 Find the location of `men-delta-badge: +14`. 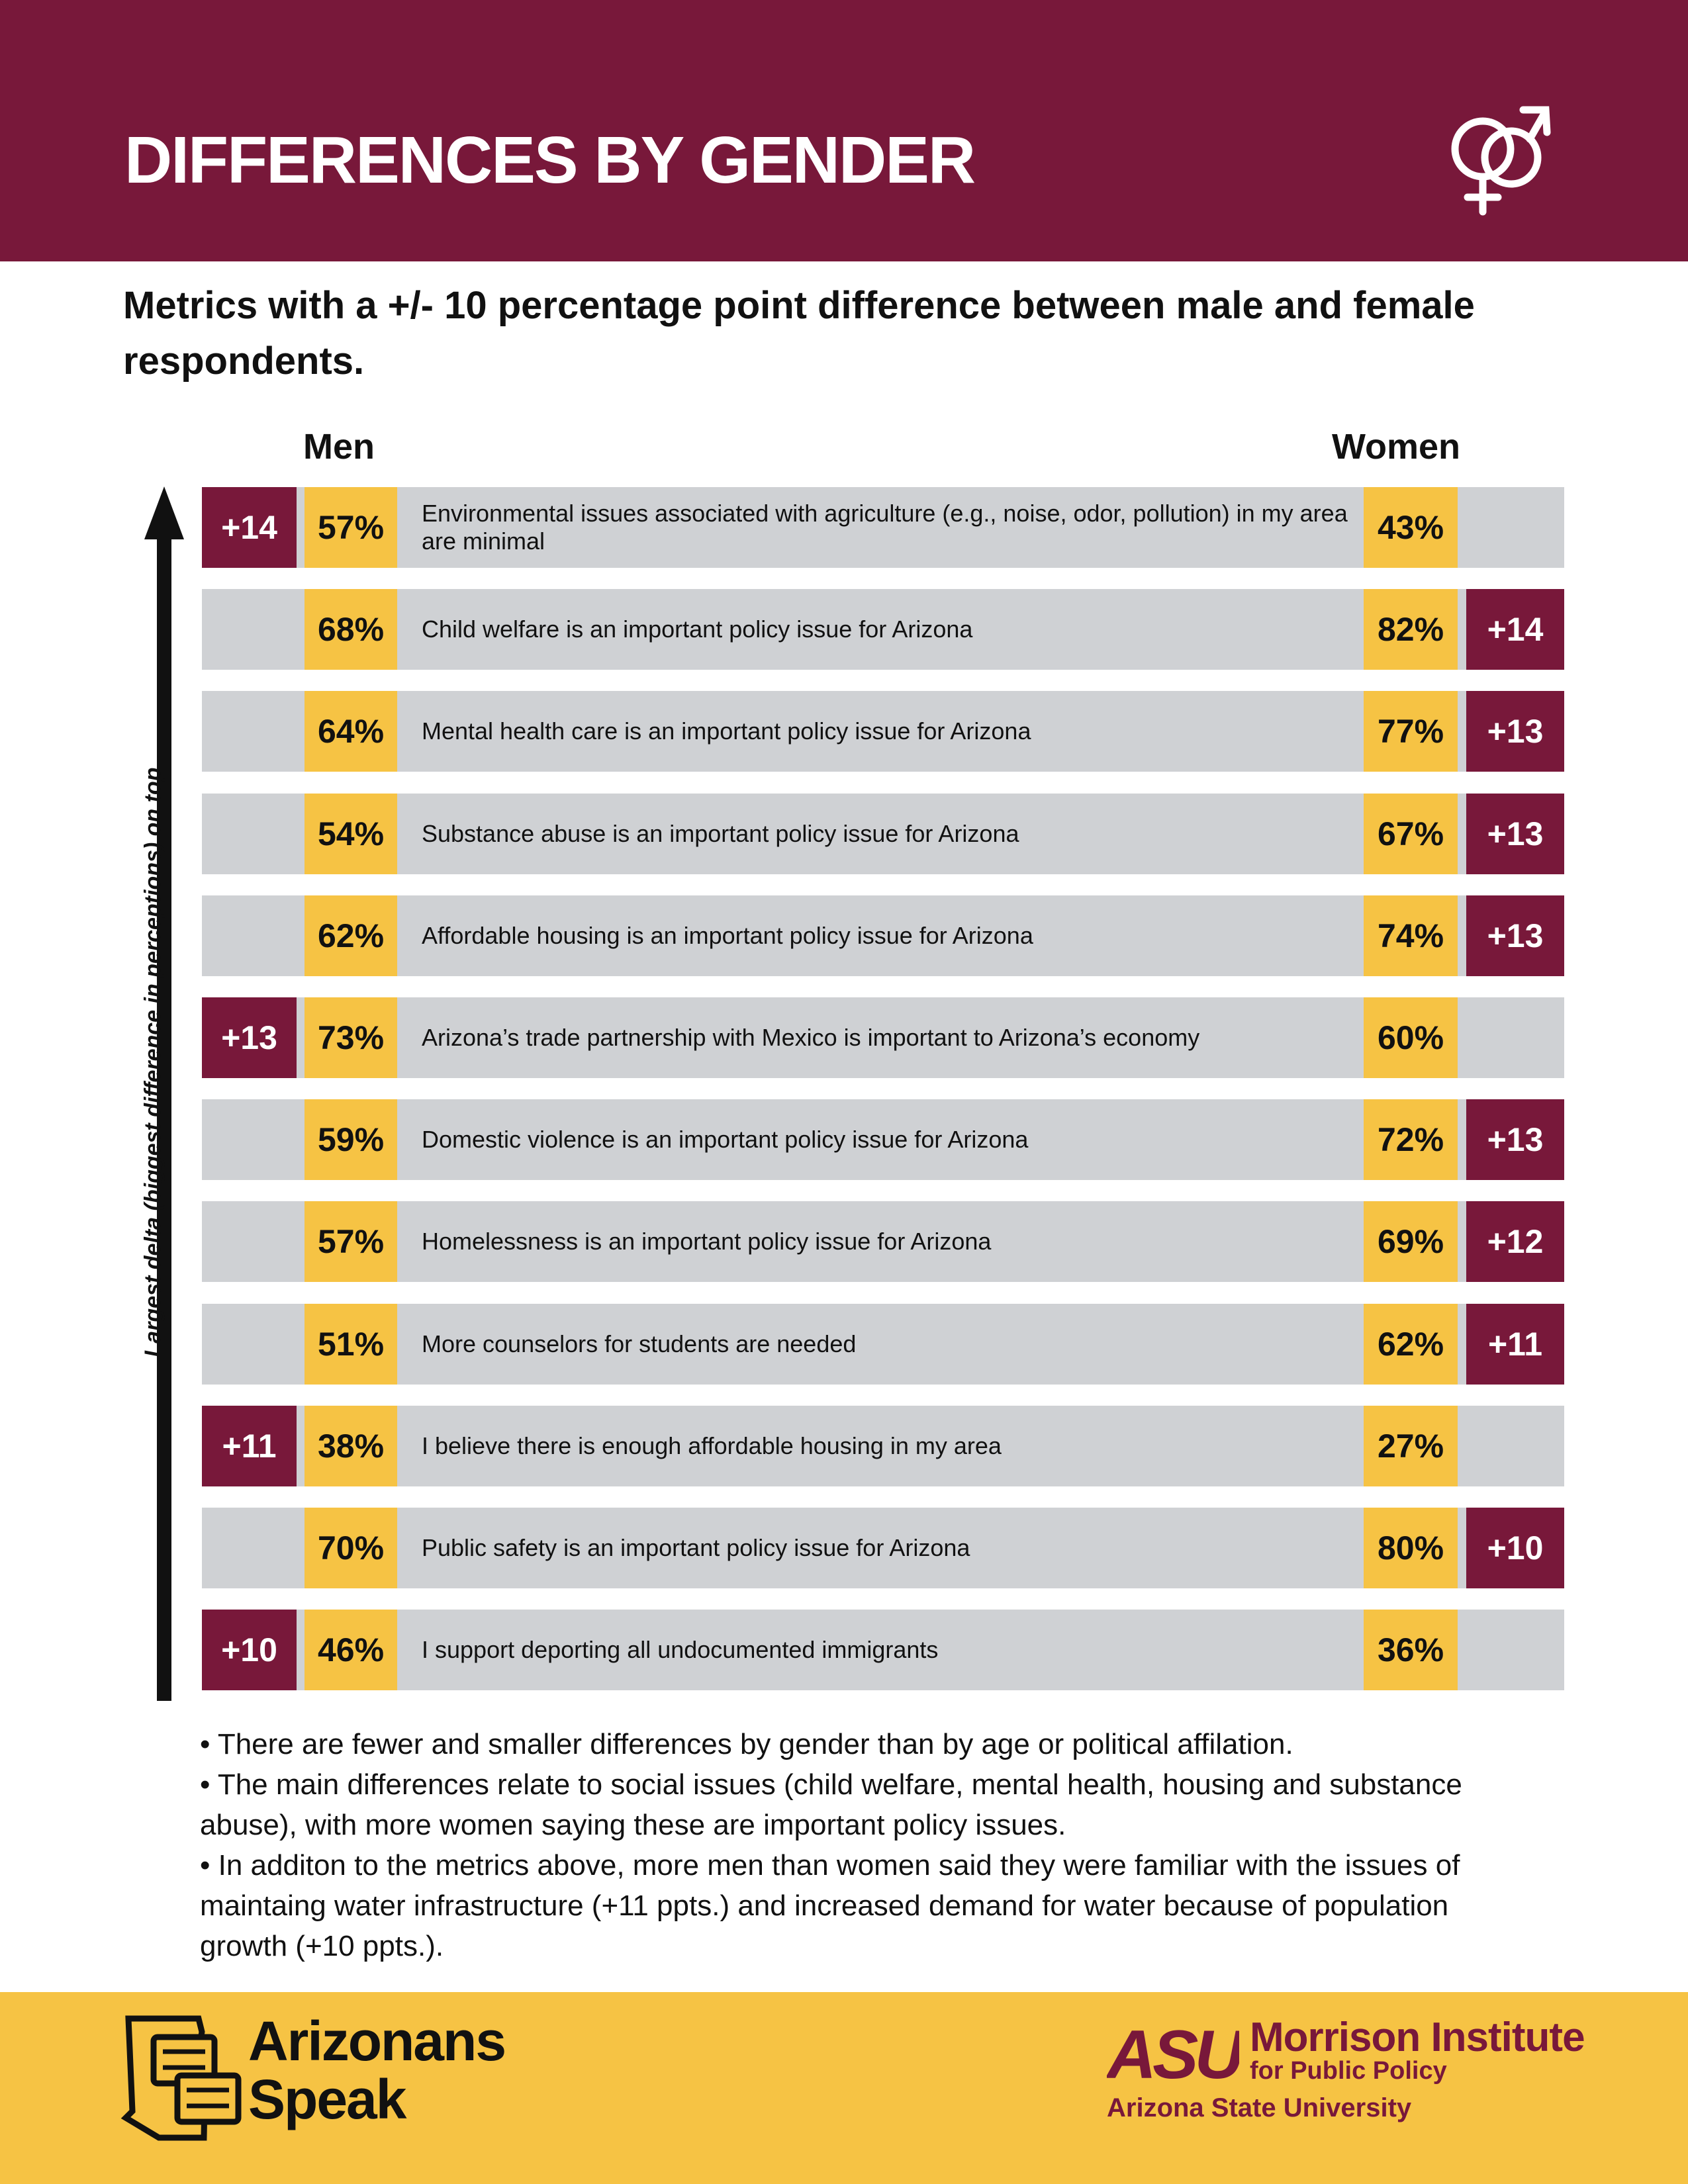

men-delta-badge: +14 is located at coordinates (249, 527).